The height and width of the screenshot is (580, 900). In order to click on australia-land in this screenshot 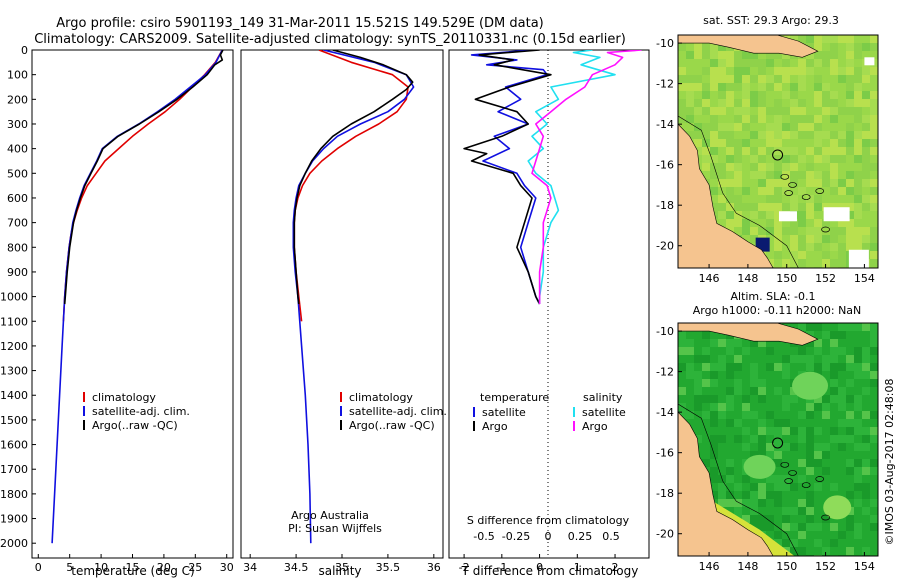, I will do `click(726, 195)`.